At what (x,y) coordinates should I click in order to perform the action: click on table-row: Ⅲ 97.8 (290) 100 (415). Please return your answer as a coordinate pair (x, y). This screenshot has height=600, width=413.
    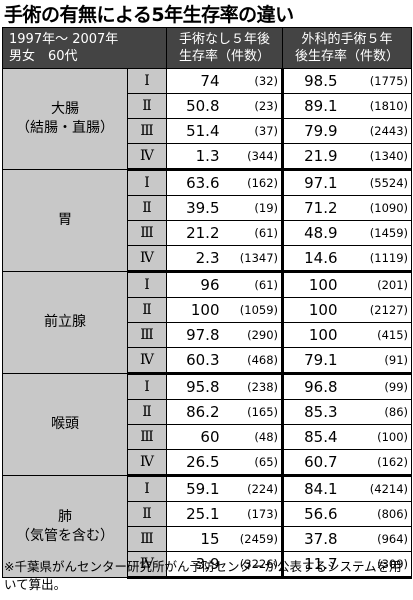
    Looking at the image, I should click on (208, 335).